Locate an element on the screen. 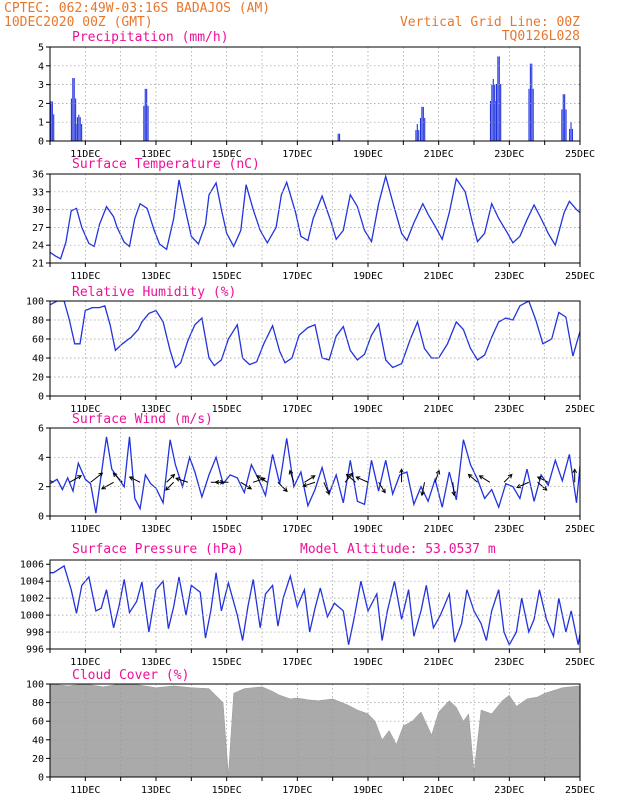 This screenshot has width=618, height=800. wind-ytick-label: 6 is located at coordinates (41, 429).